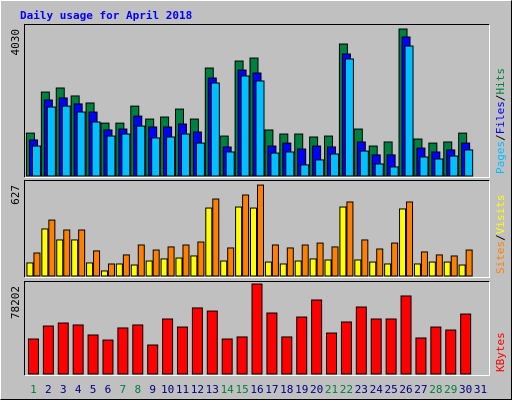 The image size is (512, 400). What do you see at coordinates (500, 81) in the screenshot?
I see `legend-entry: Hits` at bounding box center [500, 81].